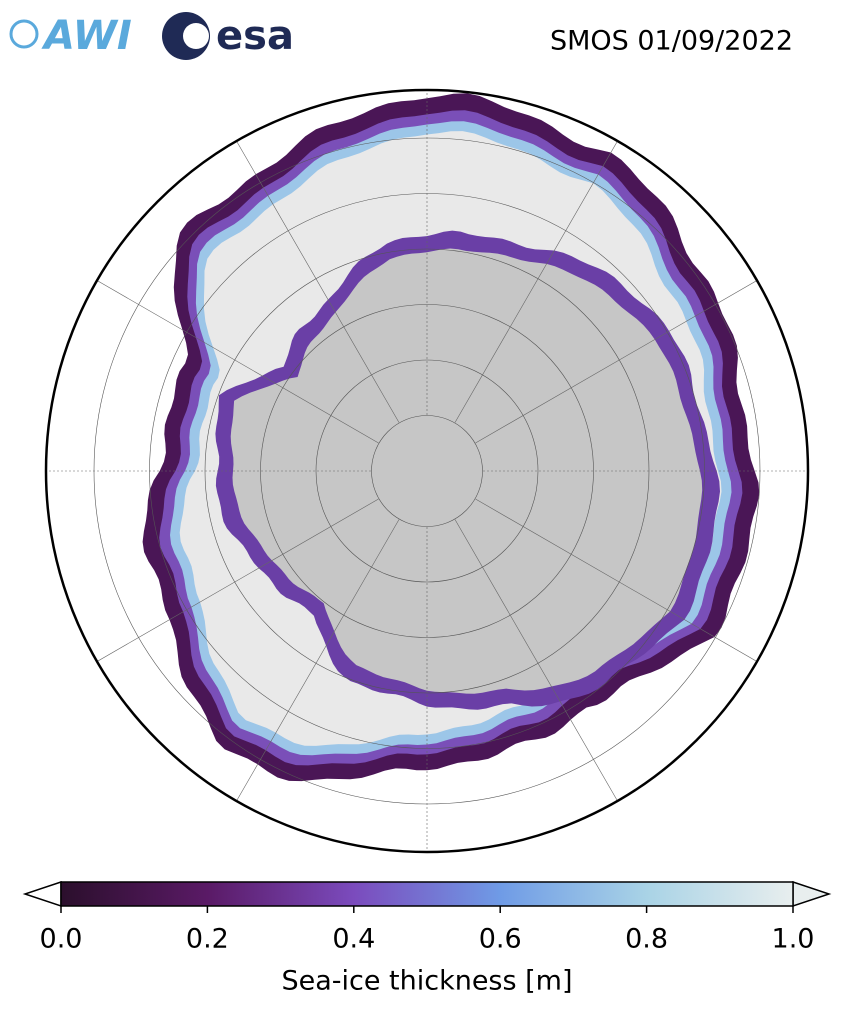  What do you see at coordinates (426, 981) in the screenshot?
I see `colorbar-label: Sea-ice thickness [m]` at bounding box center [426, 981].